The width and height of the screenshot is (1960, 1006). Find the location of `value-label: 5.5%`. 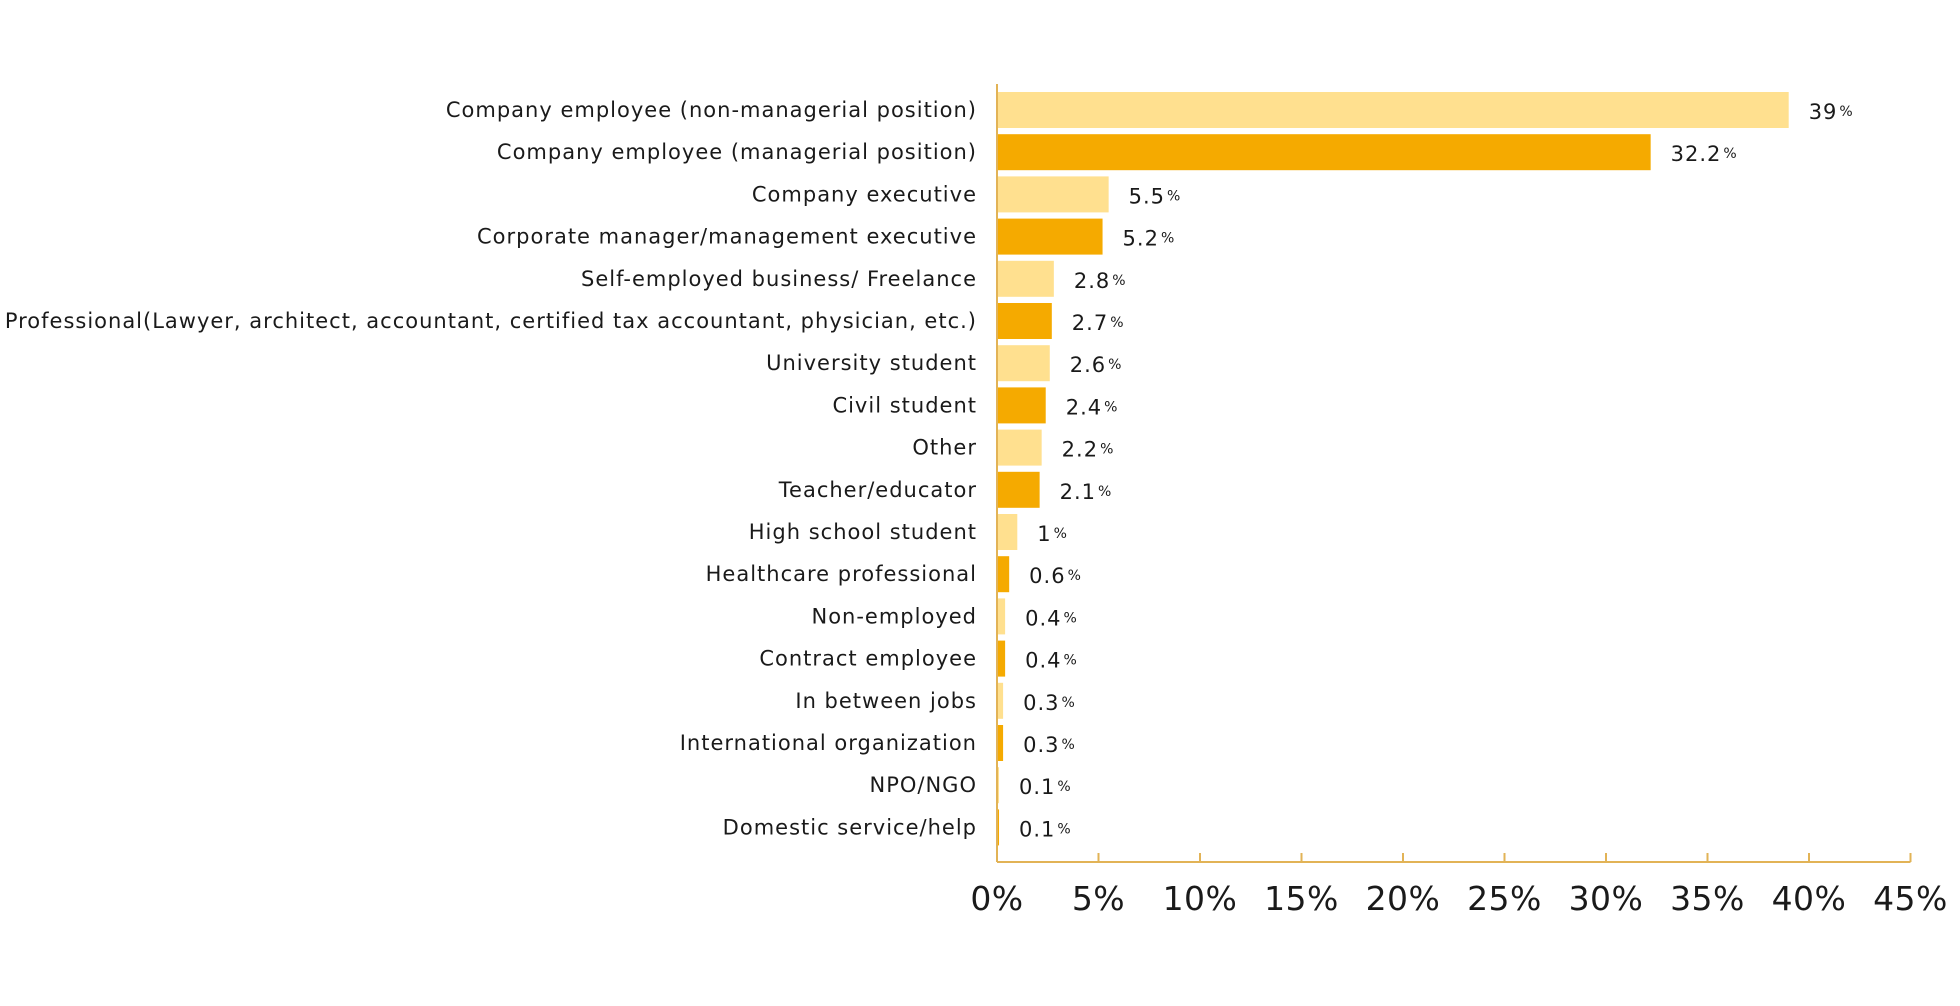

value-label: 5.5% is located at coordinates (1155, 196).